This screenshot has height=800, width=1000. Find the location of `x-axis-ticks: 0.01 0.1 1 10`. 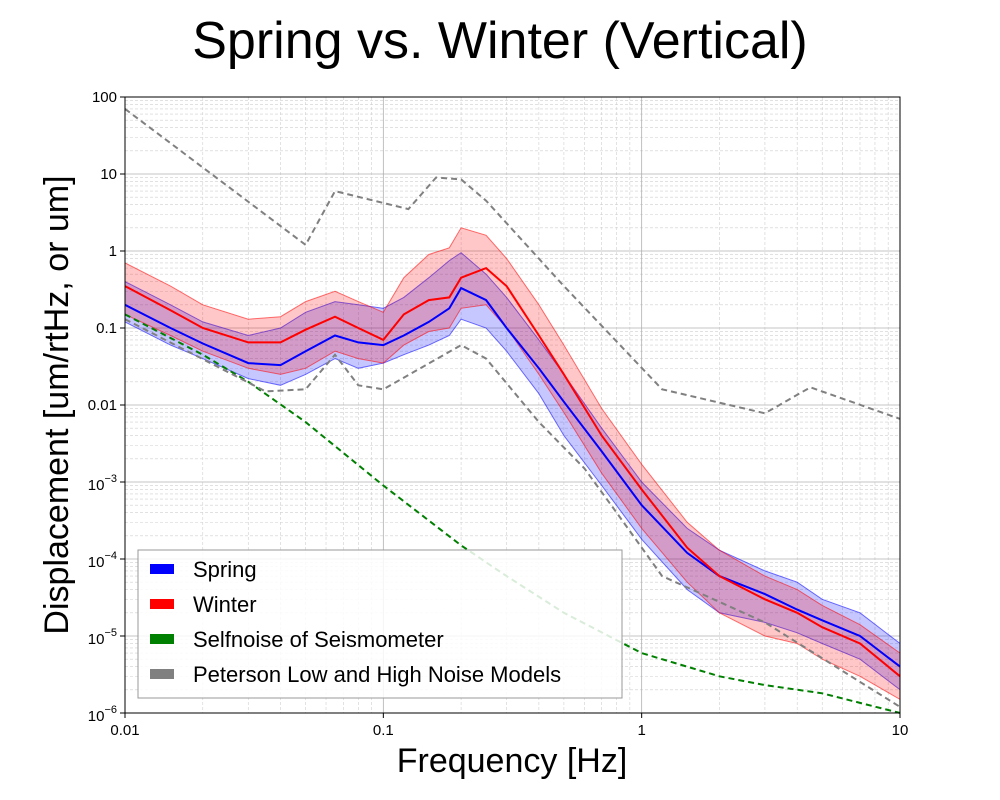

x-axis-ticks: 0.01 0.1 1 10 is located at coordinates (509, 726).